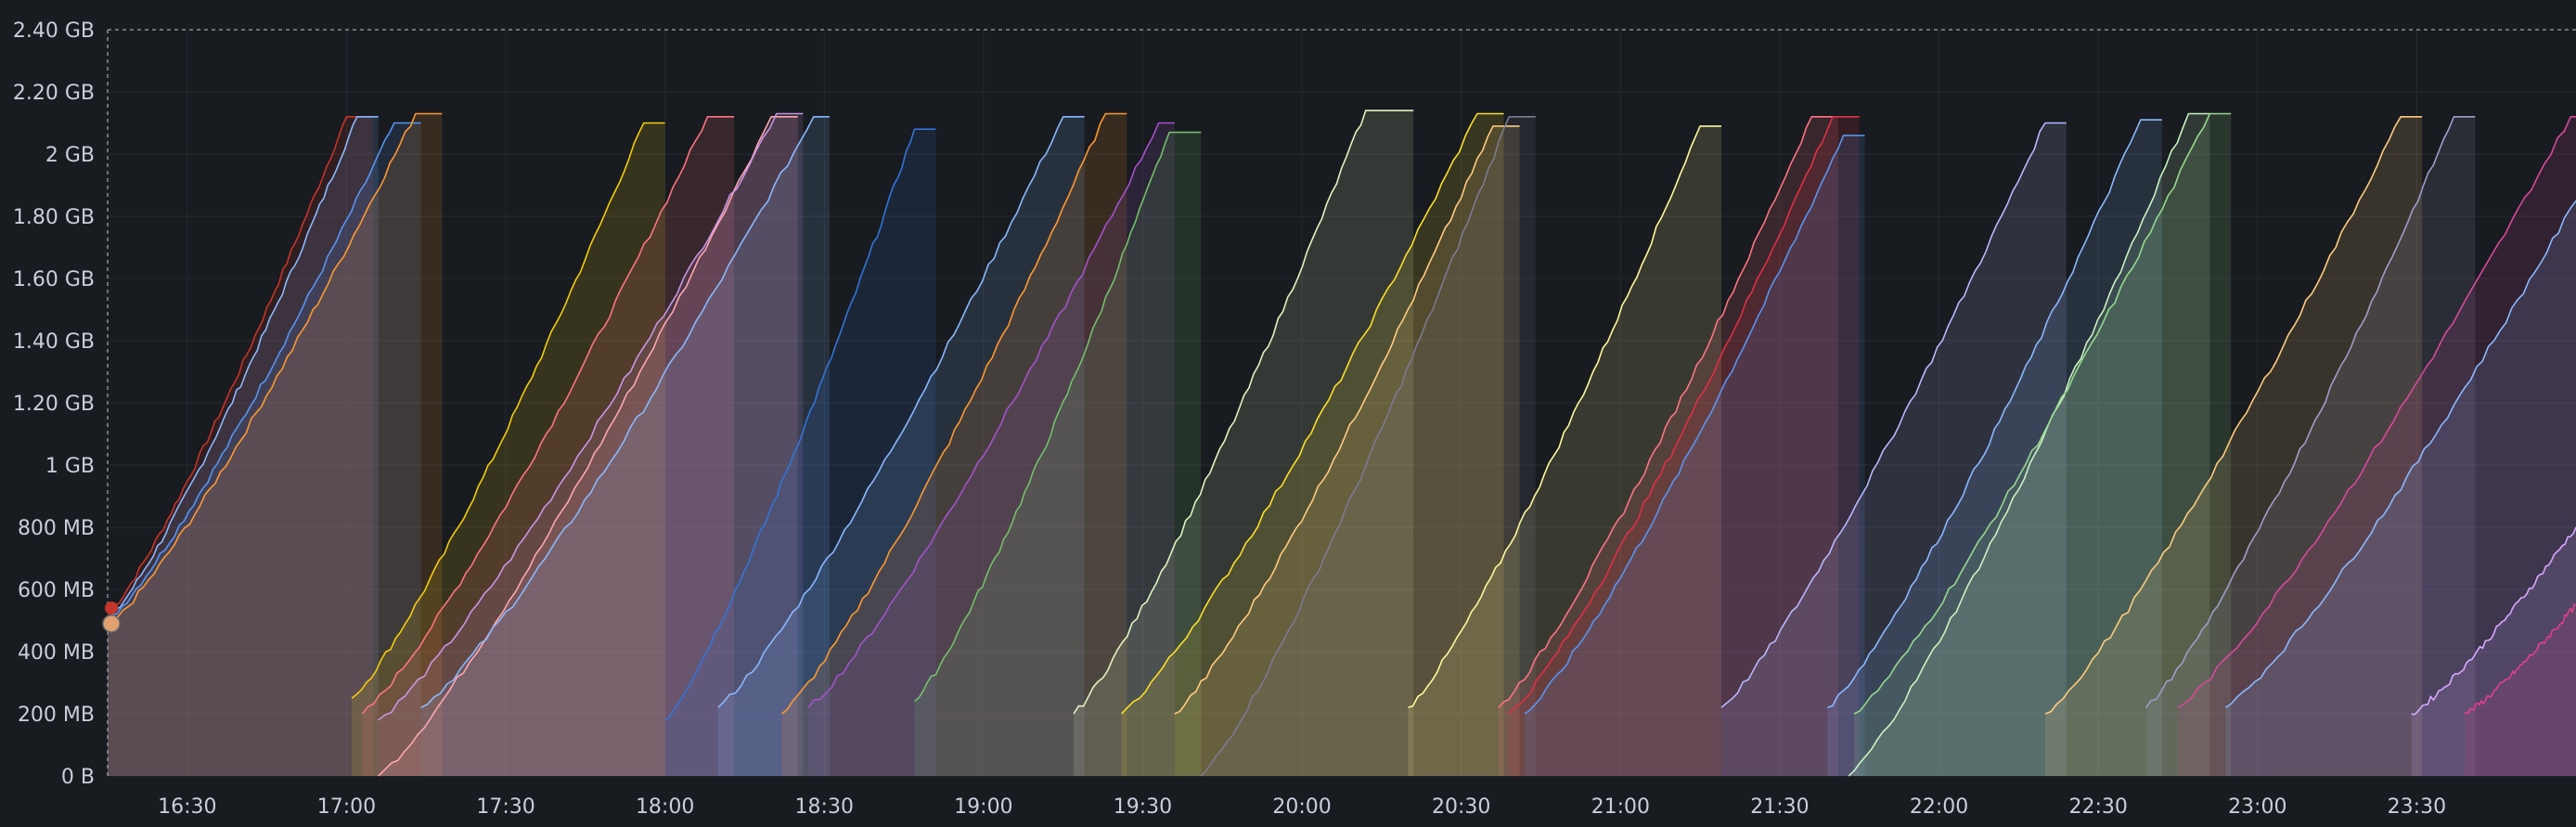 The image size is (2576, 827). I want to click on y-tick-label: 800 MB, so click(57, 528).